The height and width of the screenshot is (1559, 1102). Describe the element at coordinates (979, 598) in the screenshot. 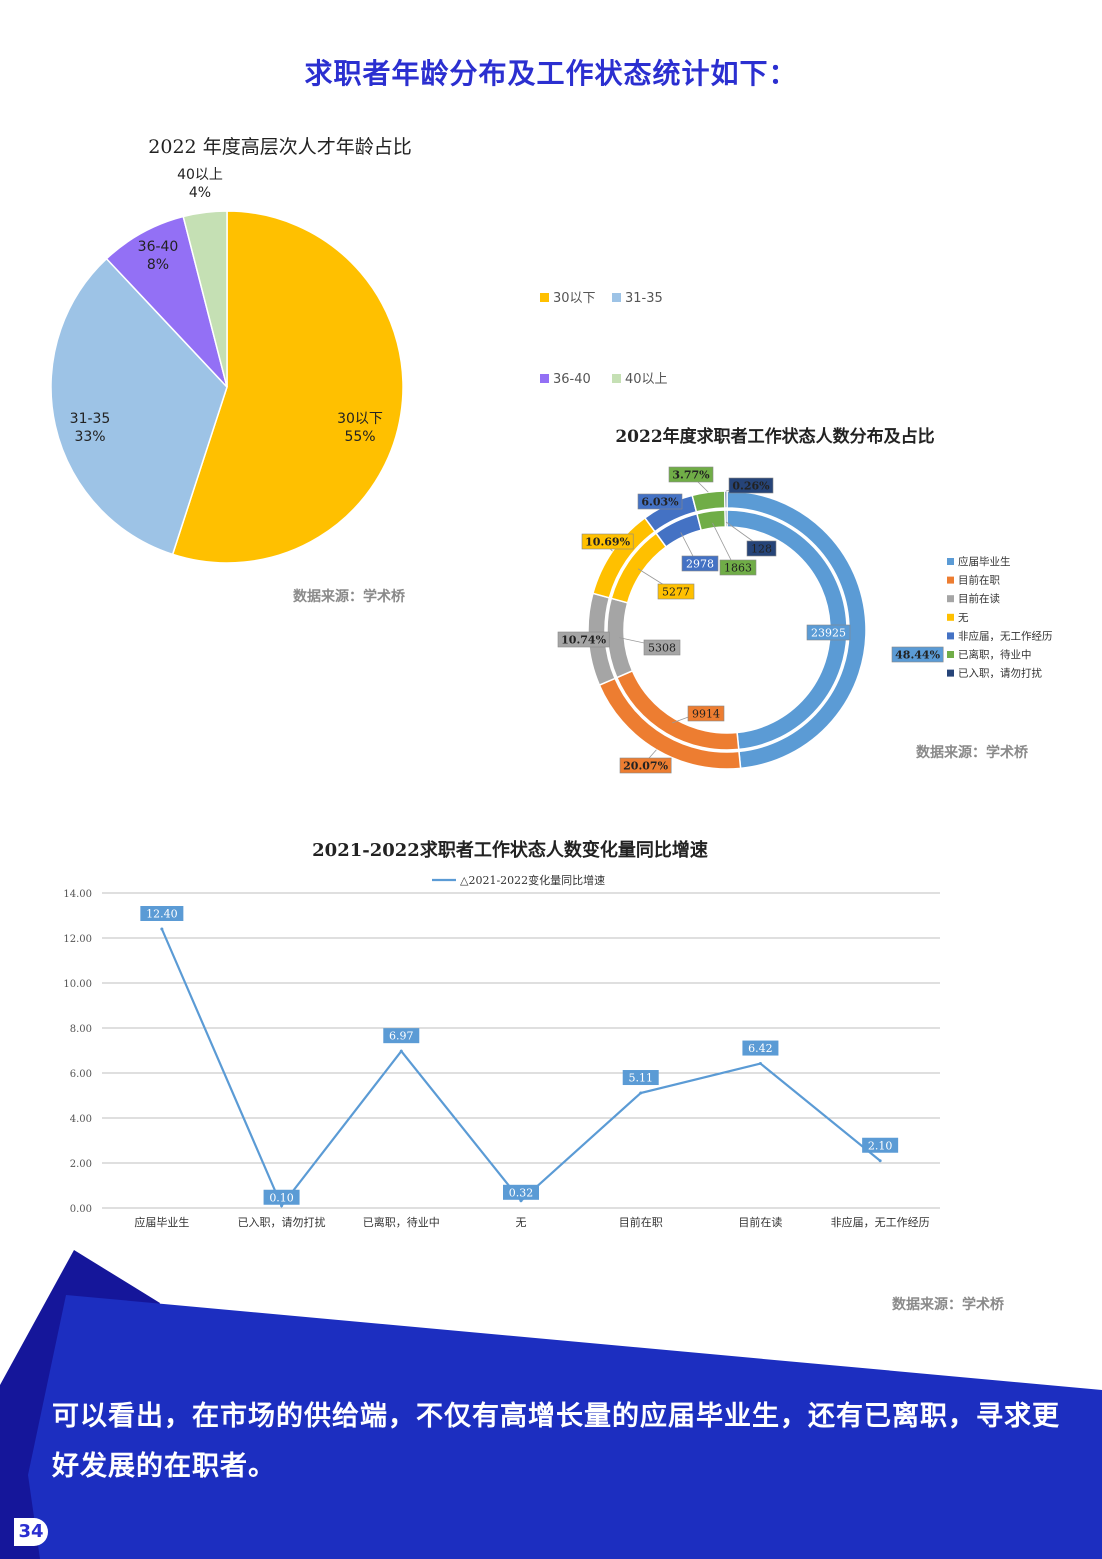

I see `donut-legend-label: 目前在读` at that location.